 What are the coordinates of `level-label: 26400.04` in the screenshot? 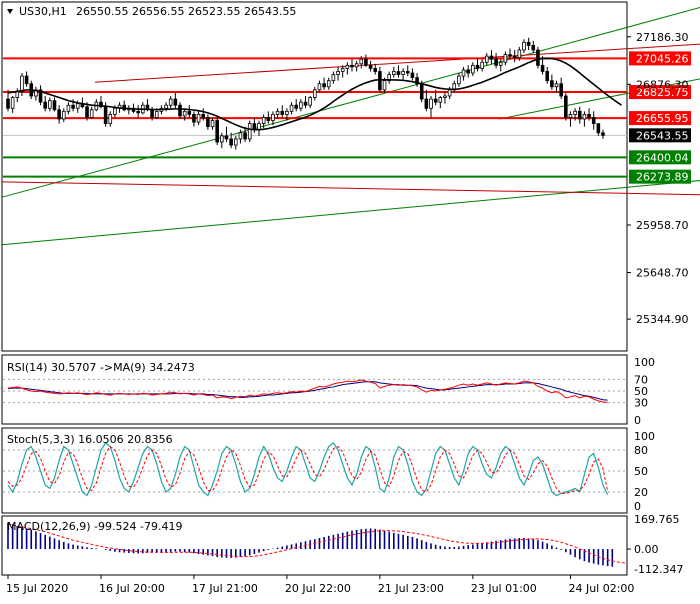 It's located at (662, 157).